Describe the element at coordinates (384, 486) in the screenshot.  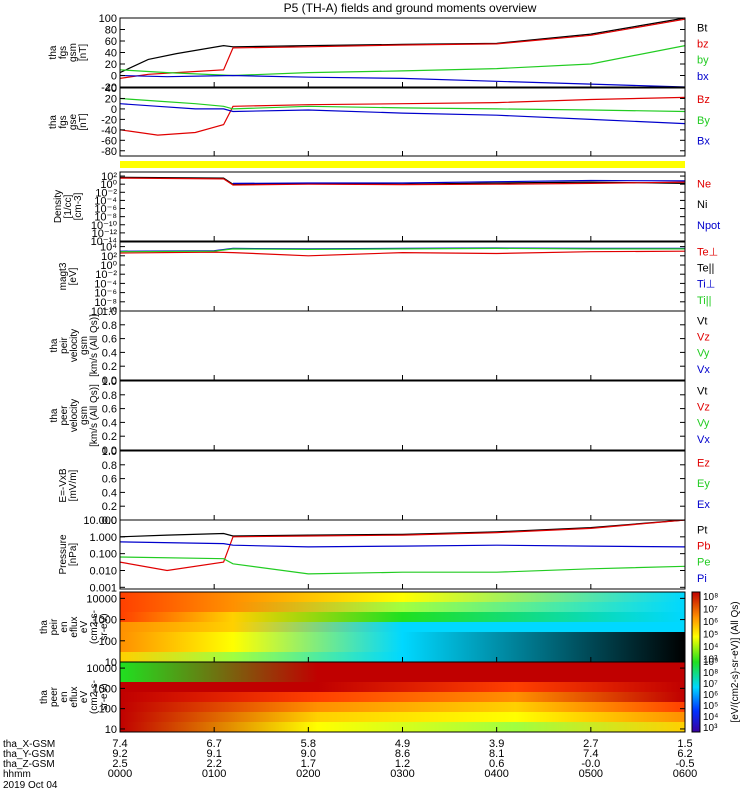
I see `panel-e-field: 1.0 0.8 0.60.4 0.2 0.0 E=-VxB[mV/m] Ez Ey Ex` at that location.